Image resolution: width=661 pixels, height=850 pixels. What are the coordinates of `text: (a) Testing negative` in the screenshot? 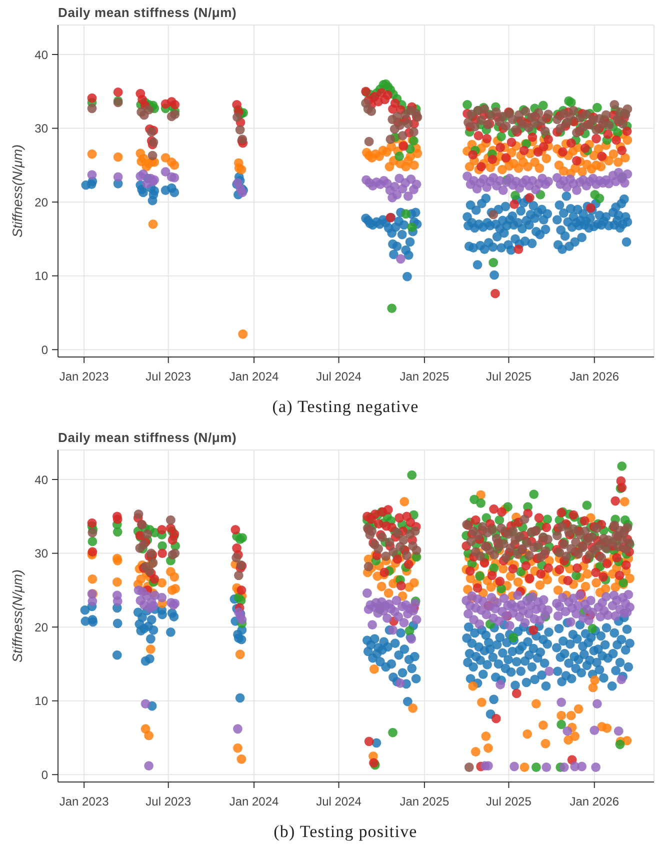 It's located at (345, 407).